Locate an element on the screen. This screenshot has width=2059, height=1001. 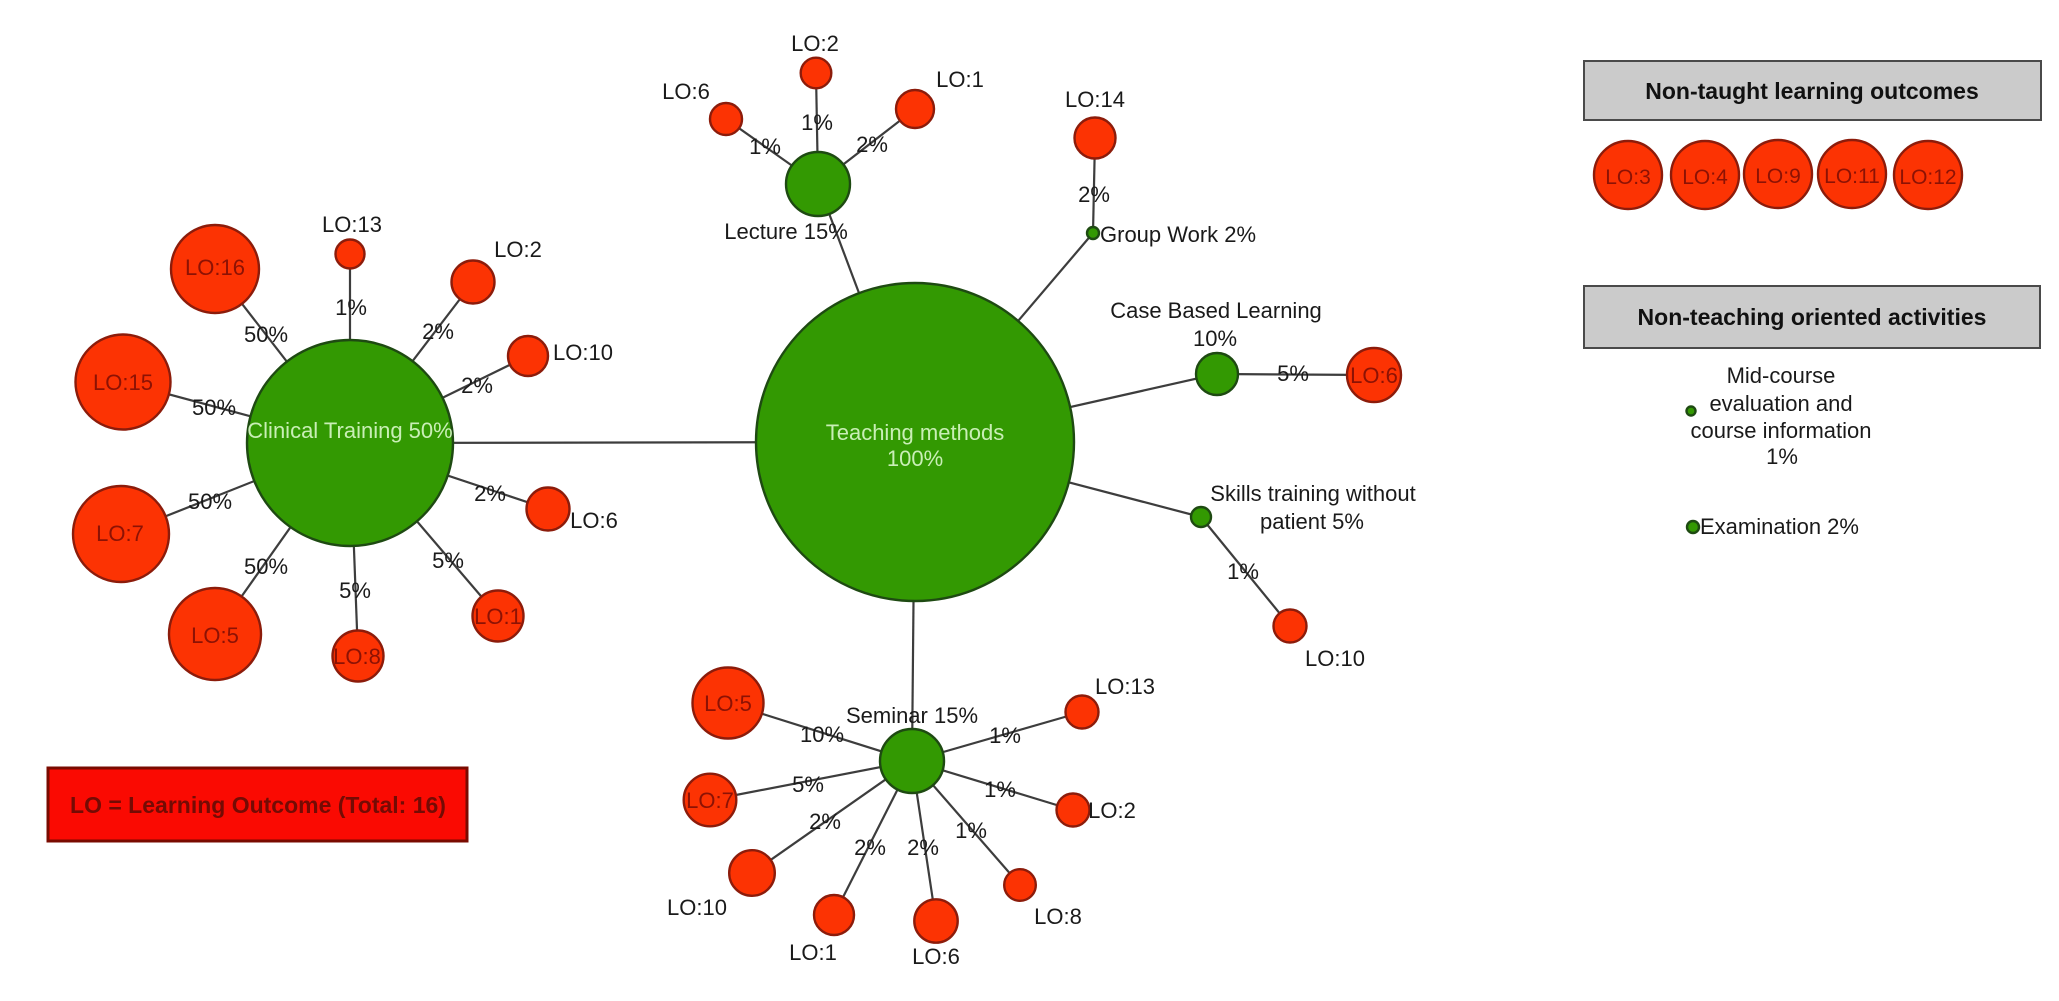
svg-text: 100% is located at coordinates (915, 458).